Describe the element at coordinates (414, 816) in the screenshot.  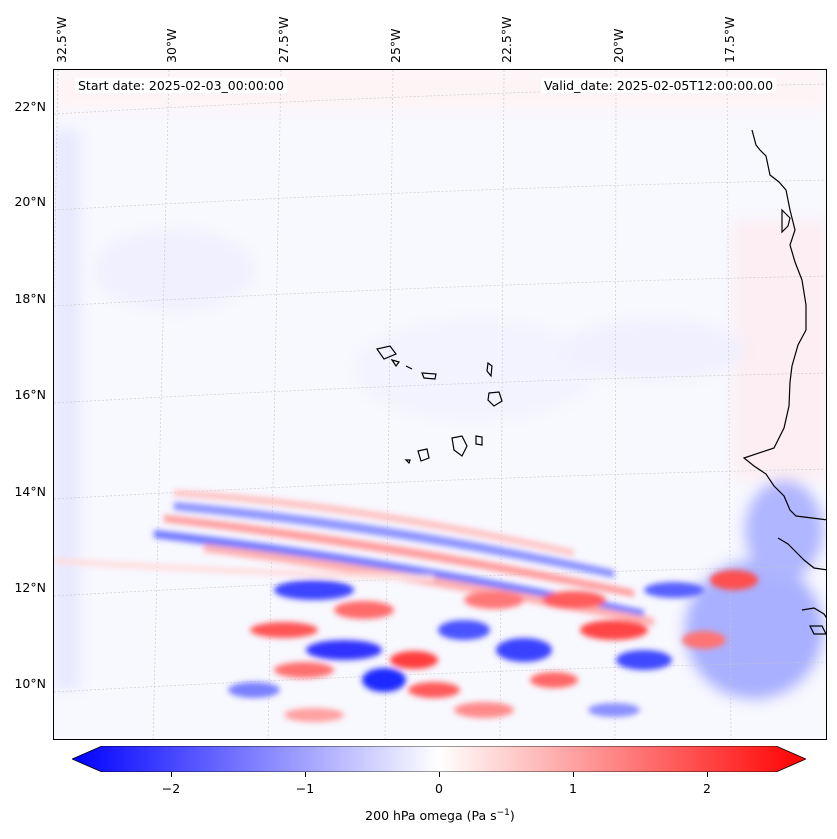
I see `colorbar-variable: 200 hPa omega` at that location.